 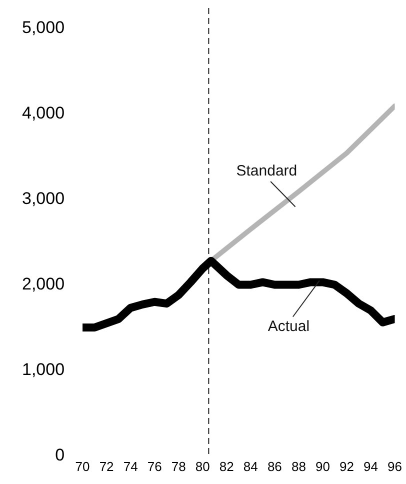 What do you see at coordinates (250, 466) in the screenshot?
I see `x-tick-label: 84` at bounding box center [250, 466].